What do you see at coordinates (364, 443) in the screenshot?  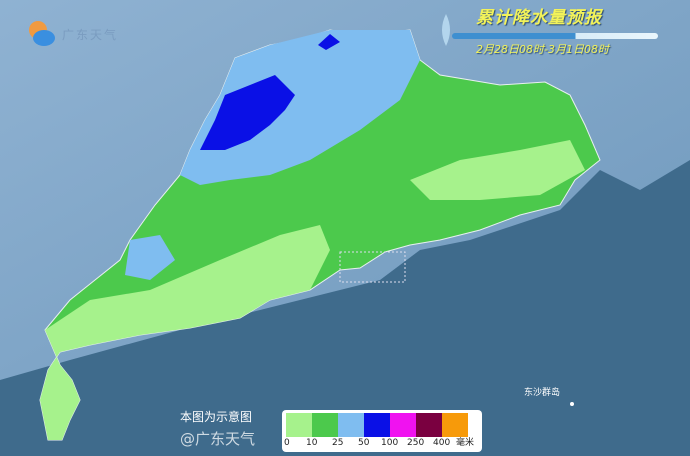 I see `legend-label: 50` at bounding box center [364, 443].